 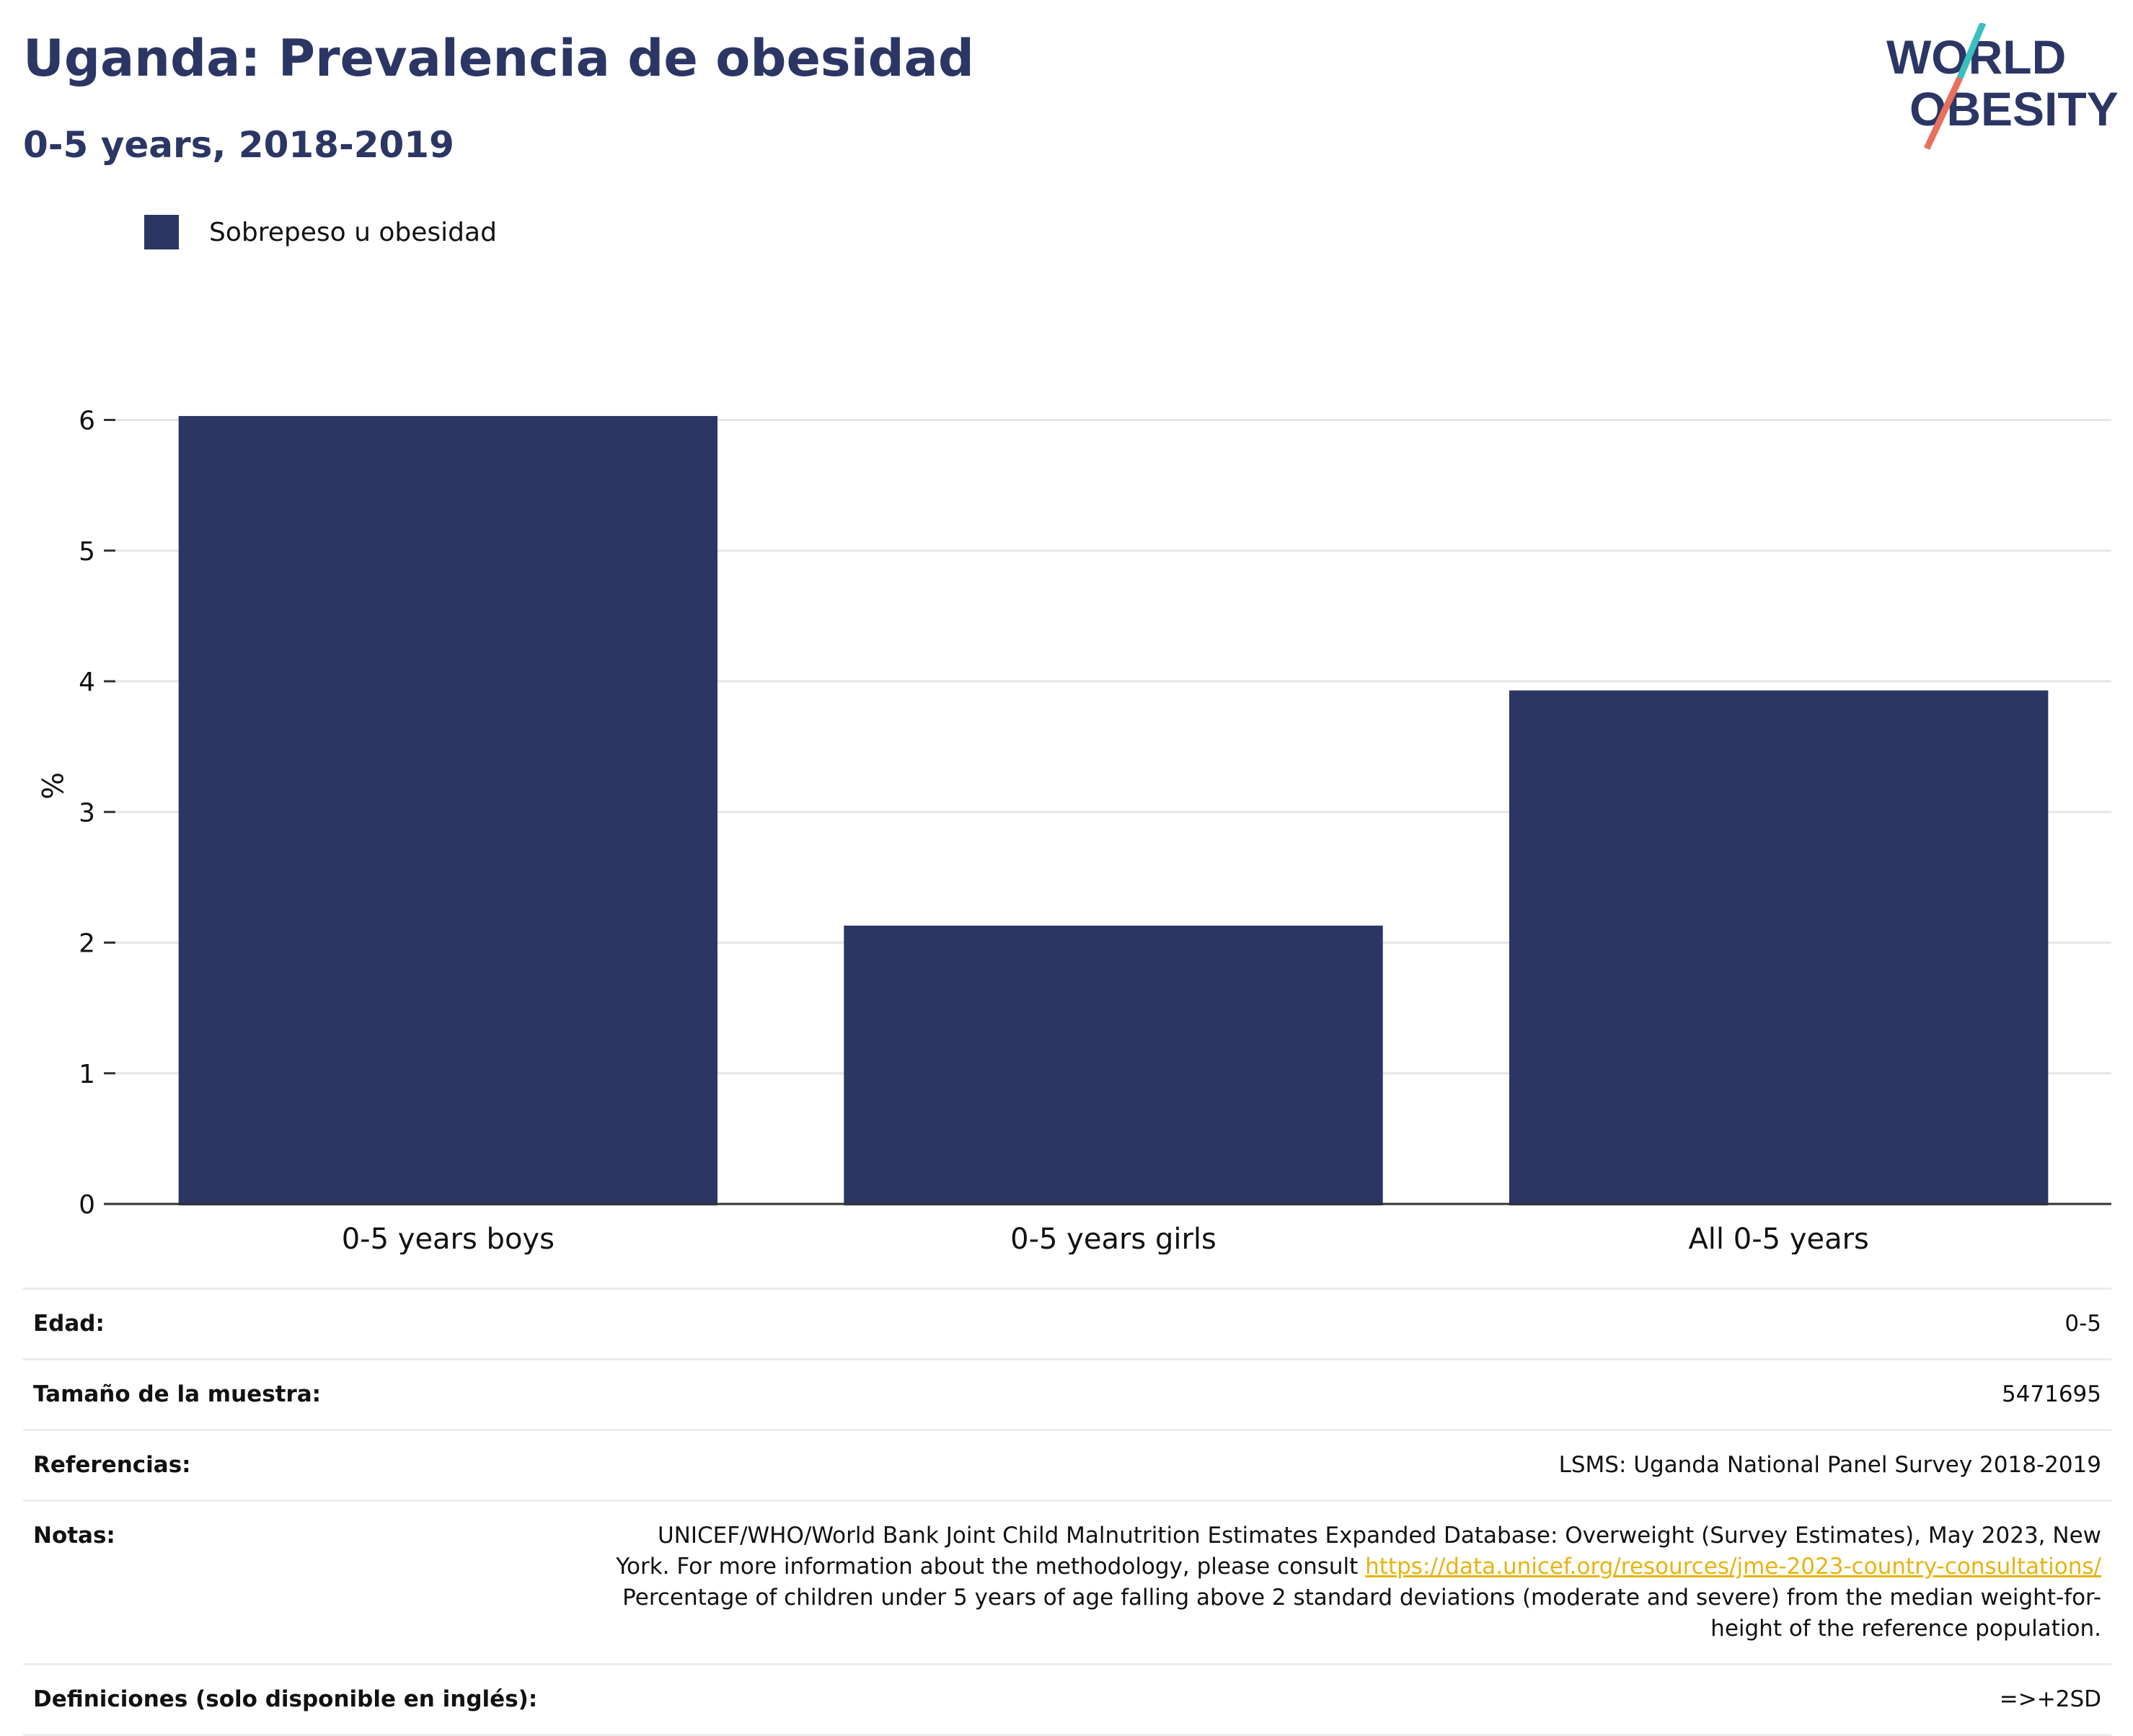 I want to click on references-label: Referencias:, so click(x=307, y=1465).